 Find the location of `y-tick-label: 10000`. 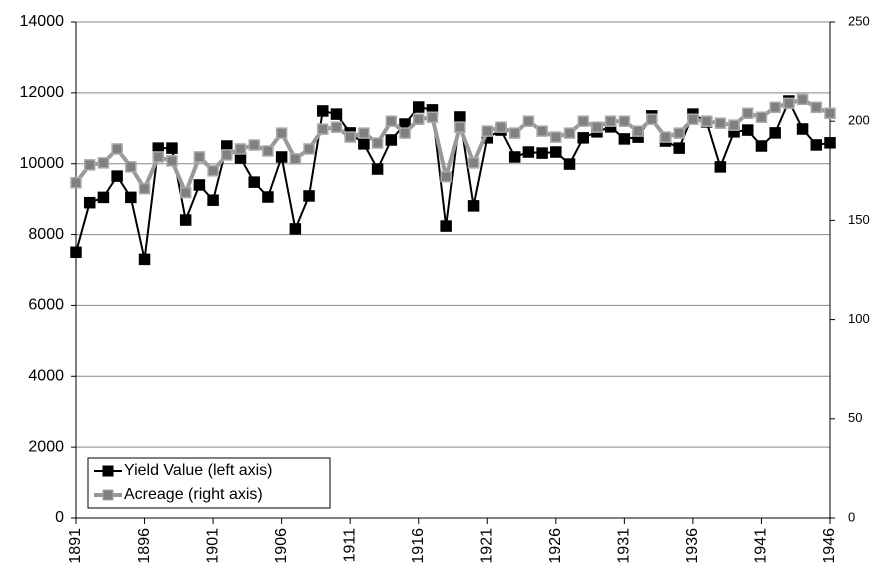

y-tick-label: 10000 is located at coordinates (42, 163).